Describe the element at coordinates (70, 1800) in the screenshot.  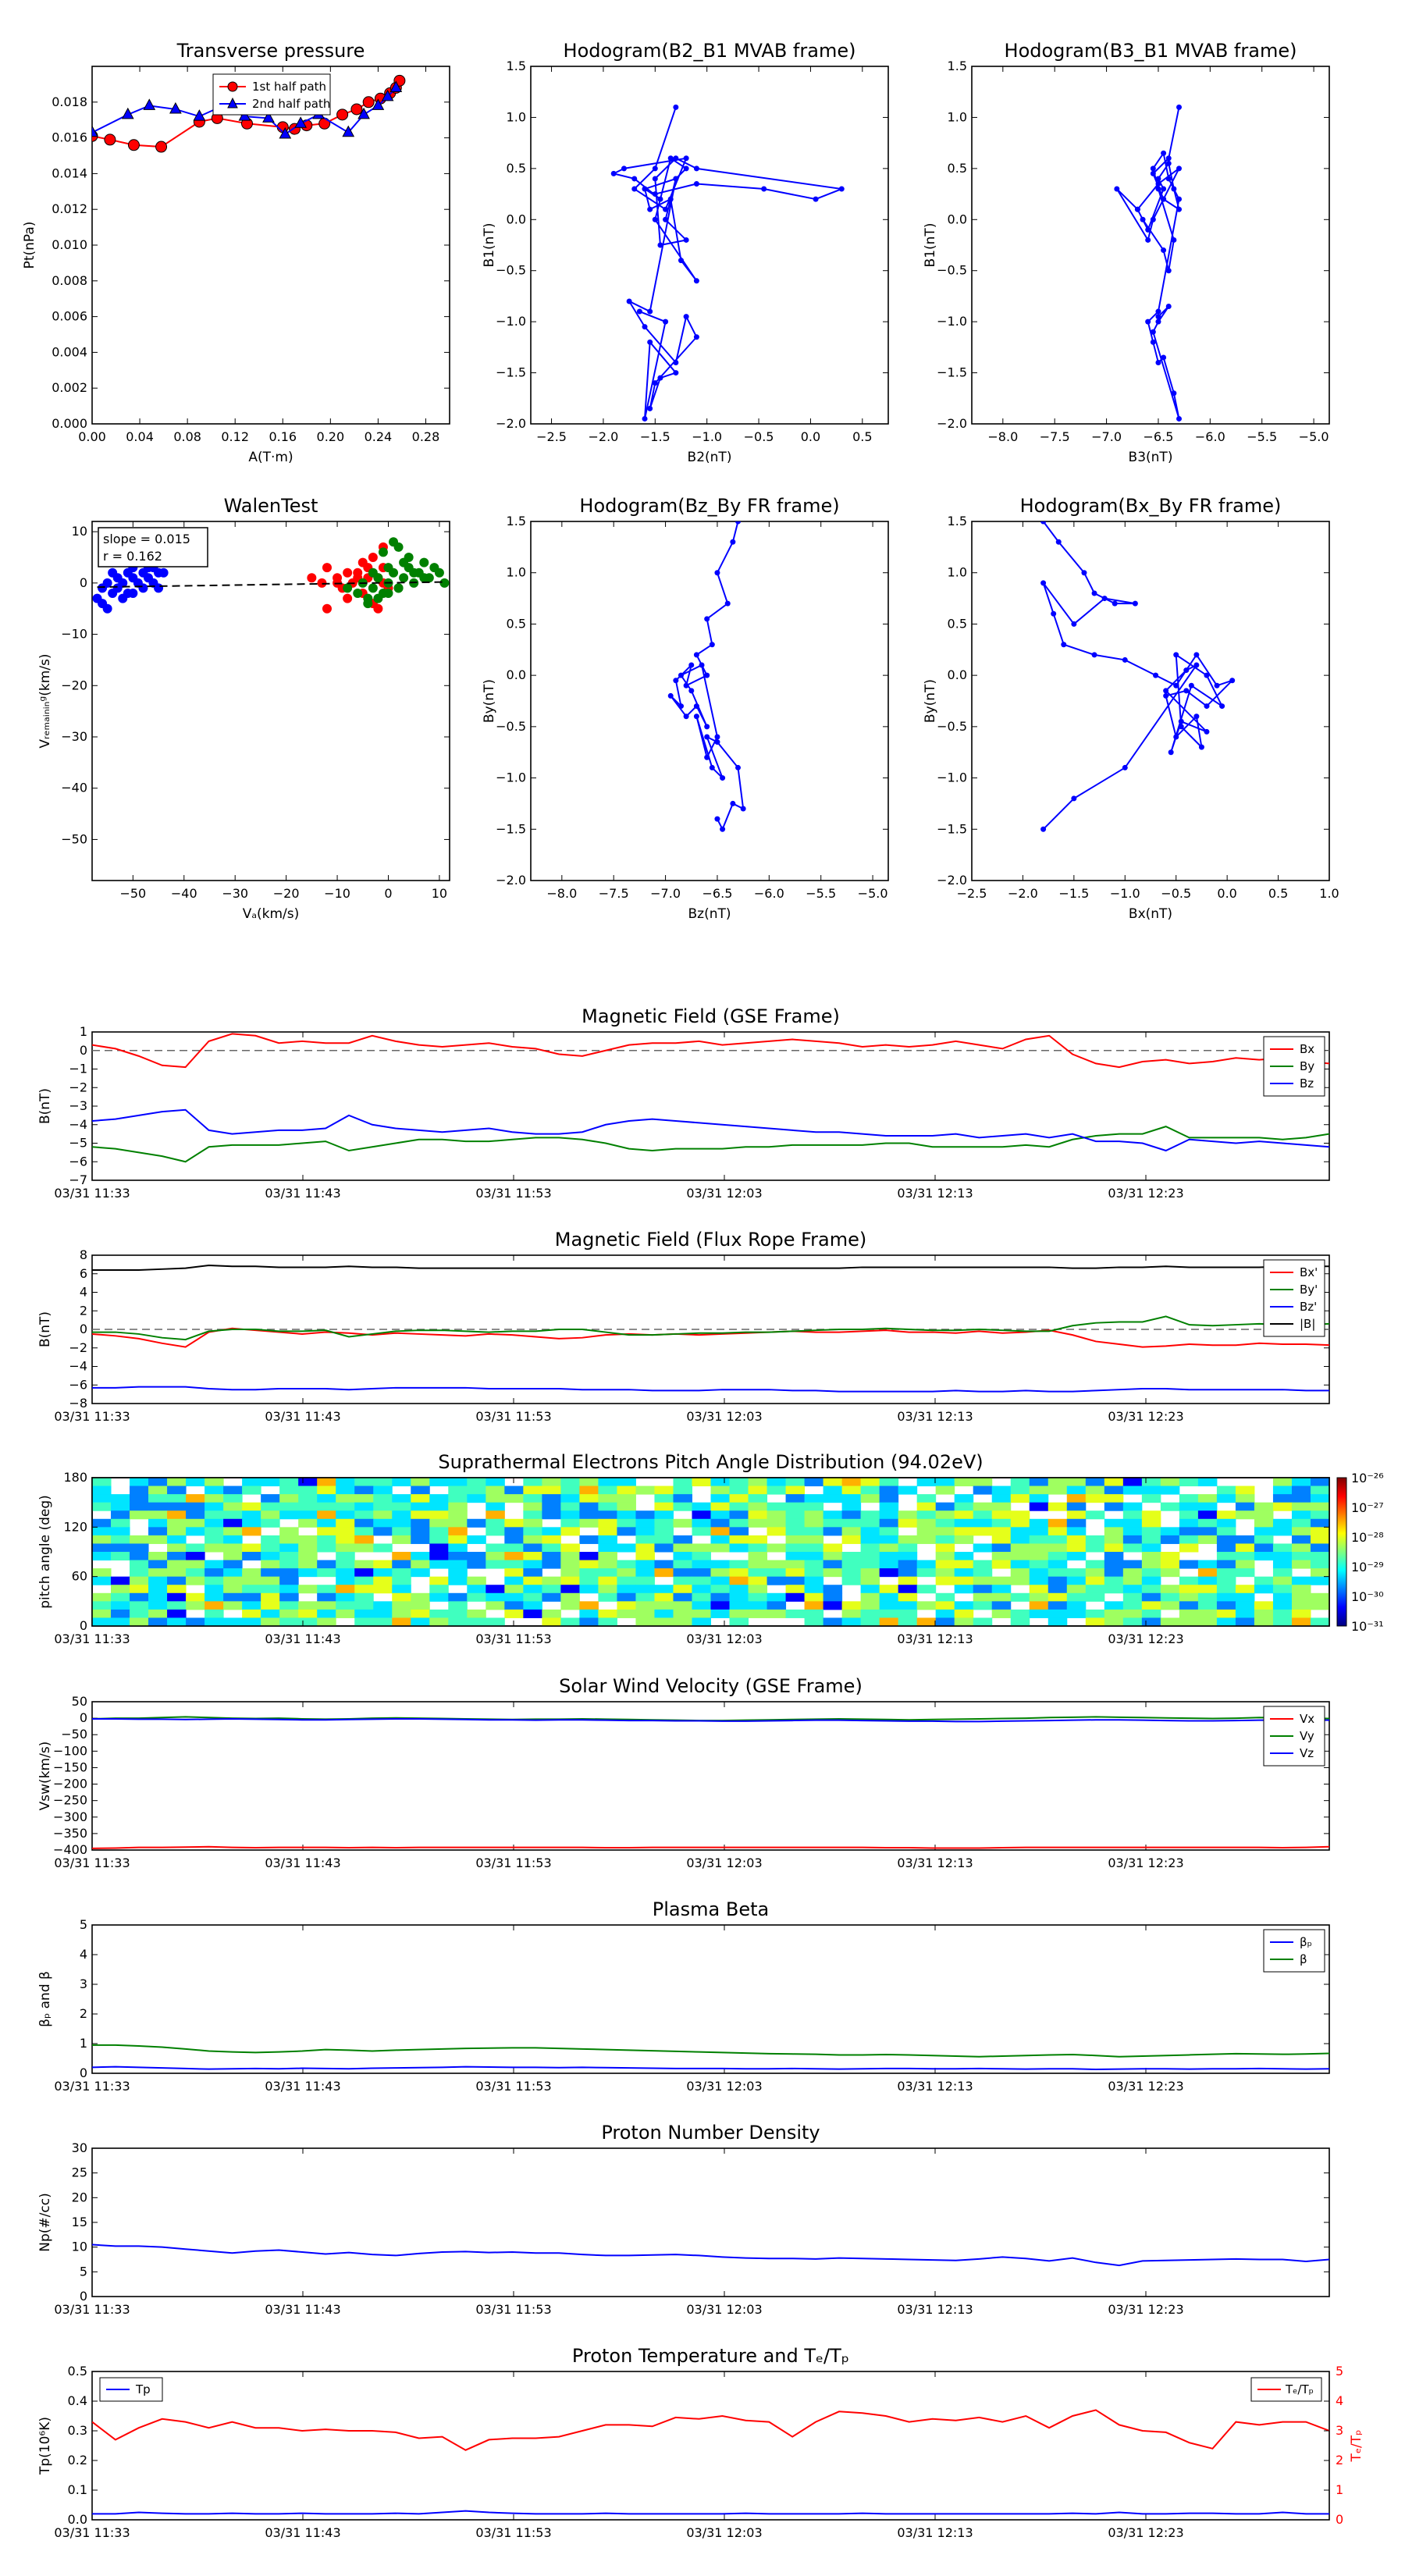
I see `ytick-label: −250` at that location.